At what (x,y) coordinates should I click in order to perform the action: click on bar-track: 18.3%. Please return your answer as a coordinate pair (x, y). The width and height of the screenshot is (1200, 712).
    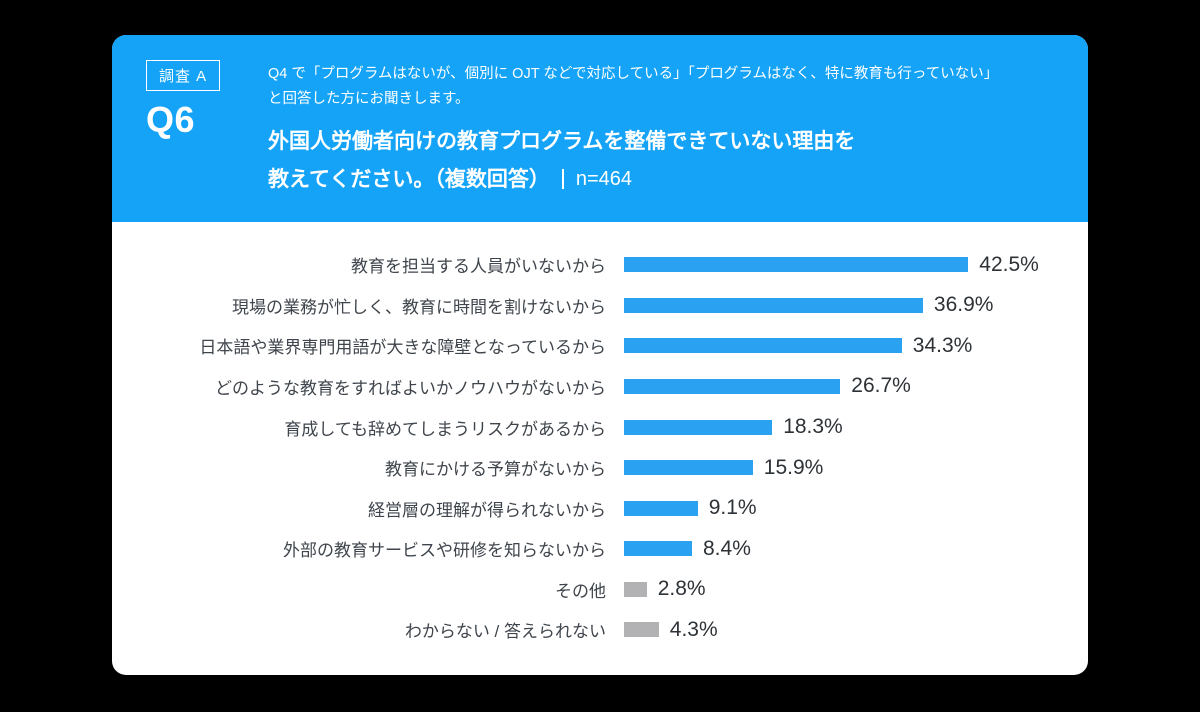
    Looking at the image, I should click on (841, 427).